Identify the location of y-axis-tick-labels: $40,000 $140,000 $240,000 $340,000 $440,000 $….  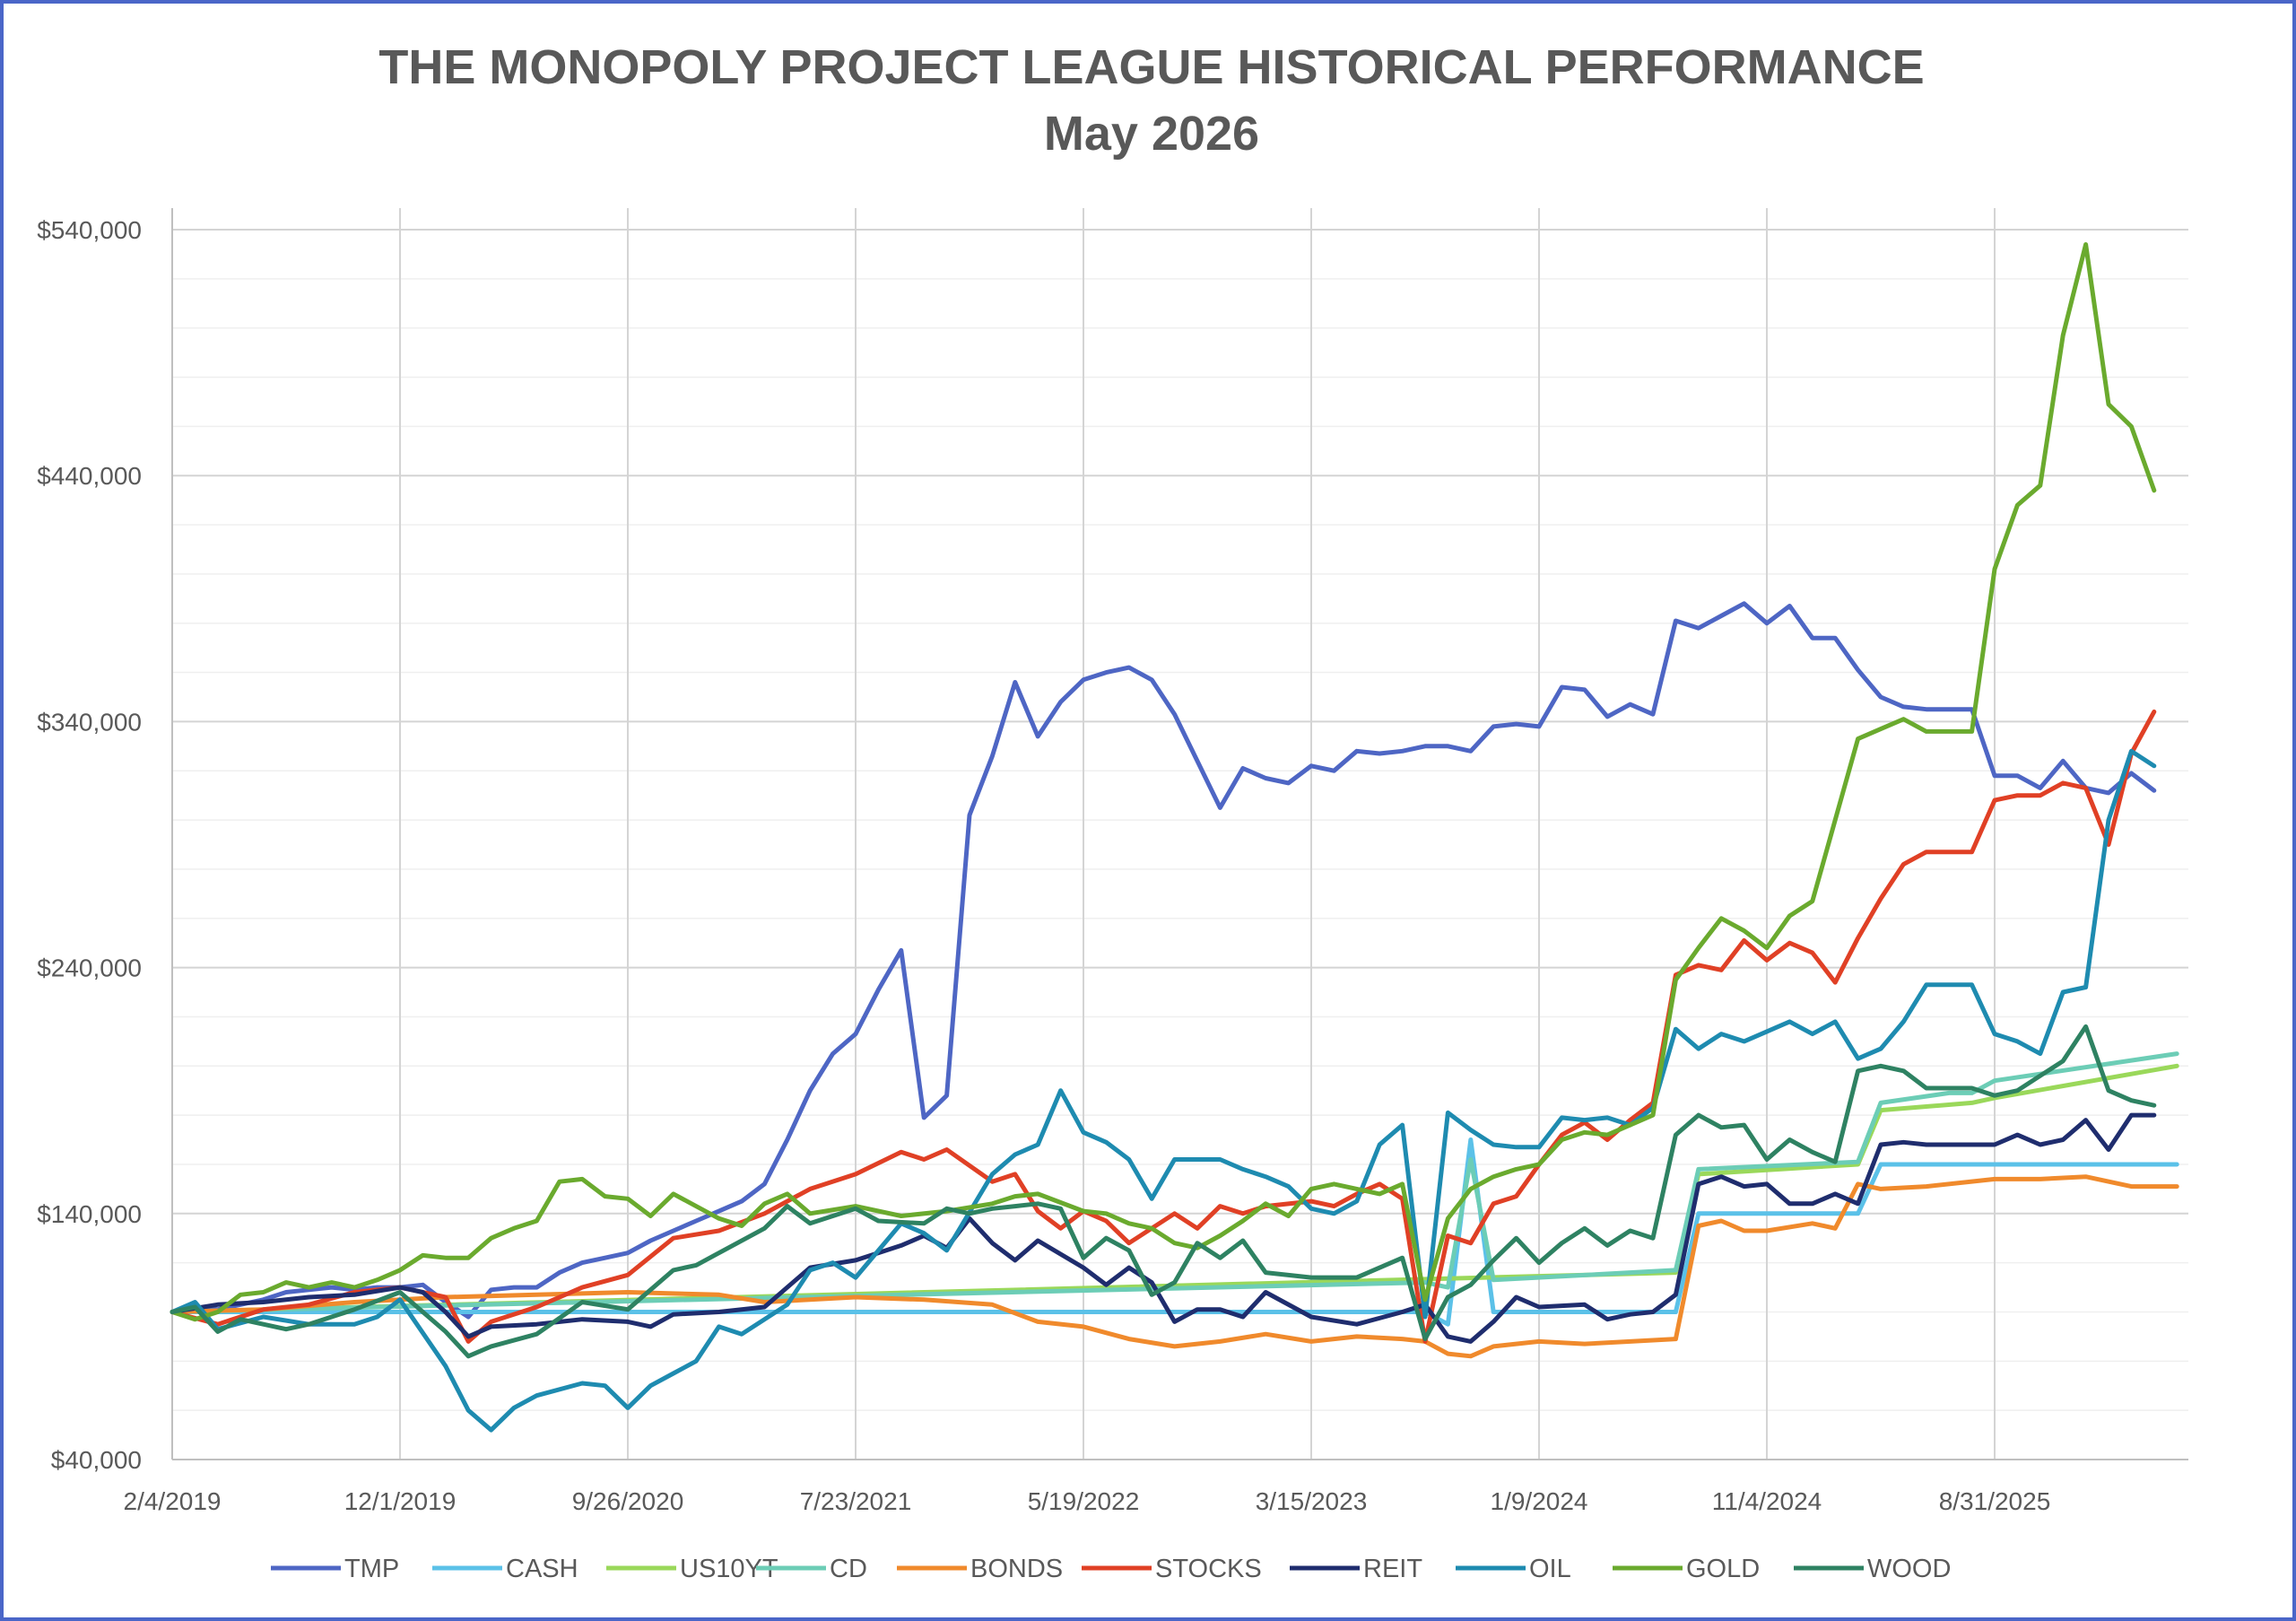
(89, 845).